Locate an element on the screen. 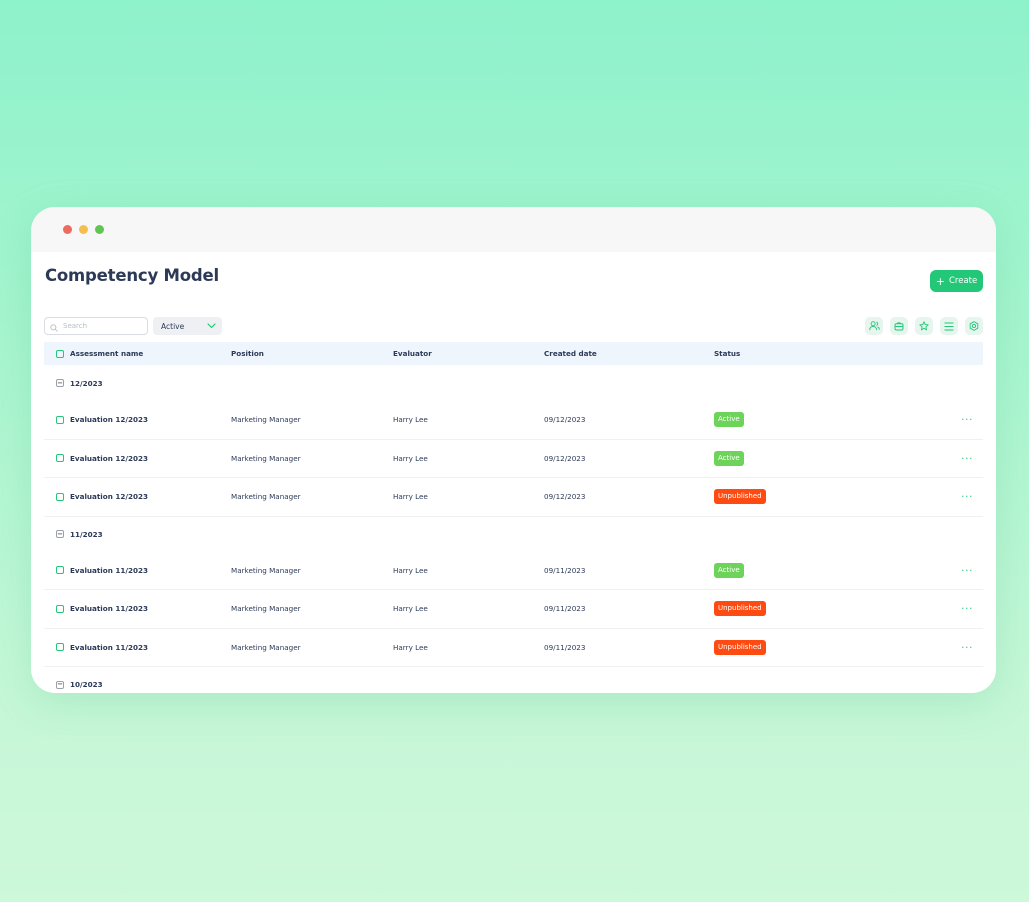 This screenshot has height=902, width=1029. users-icon is located at coordinates (874, 326).